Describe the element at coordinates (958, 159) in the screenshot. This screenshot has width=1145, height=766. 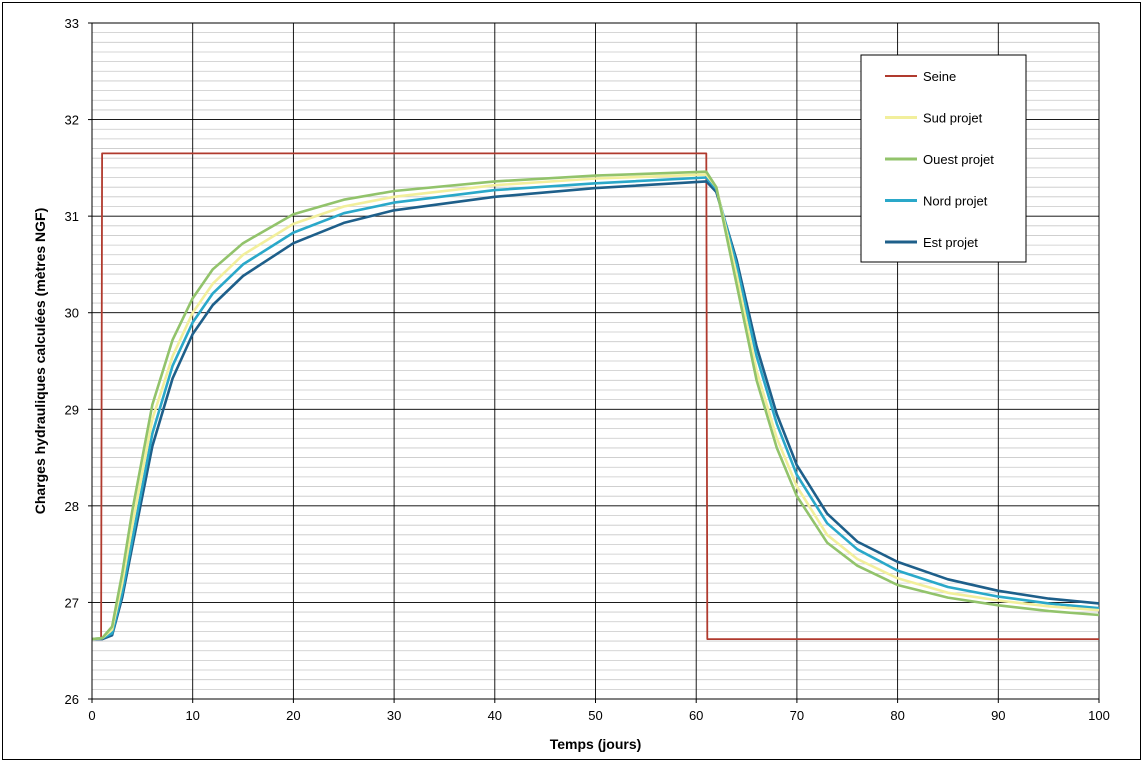
I see `legend-label-ouest-projet: Ouest projet` at that location.